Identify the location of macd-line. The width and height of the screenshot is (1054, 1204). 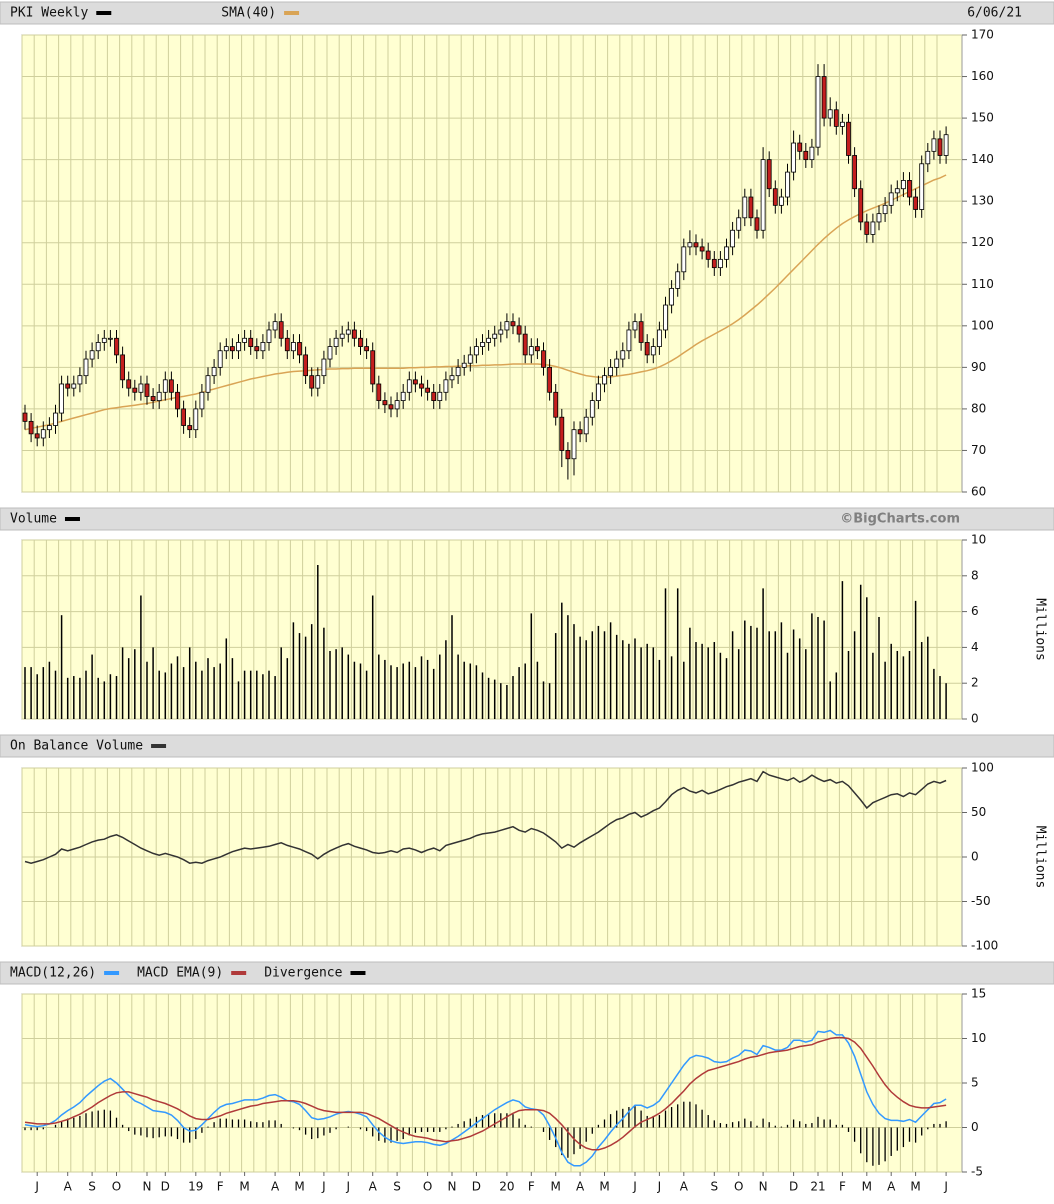
(485, 1093).